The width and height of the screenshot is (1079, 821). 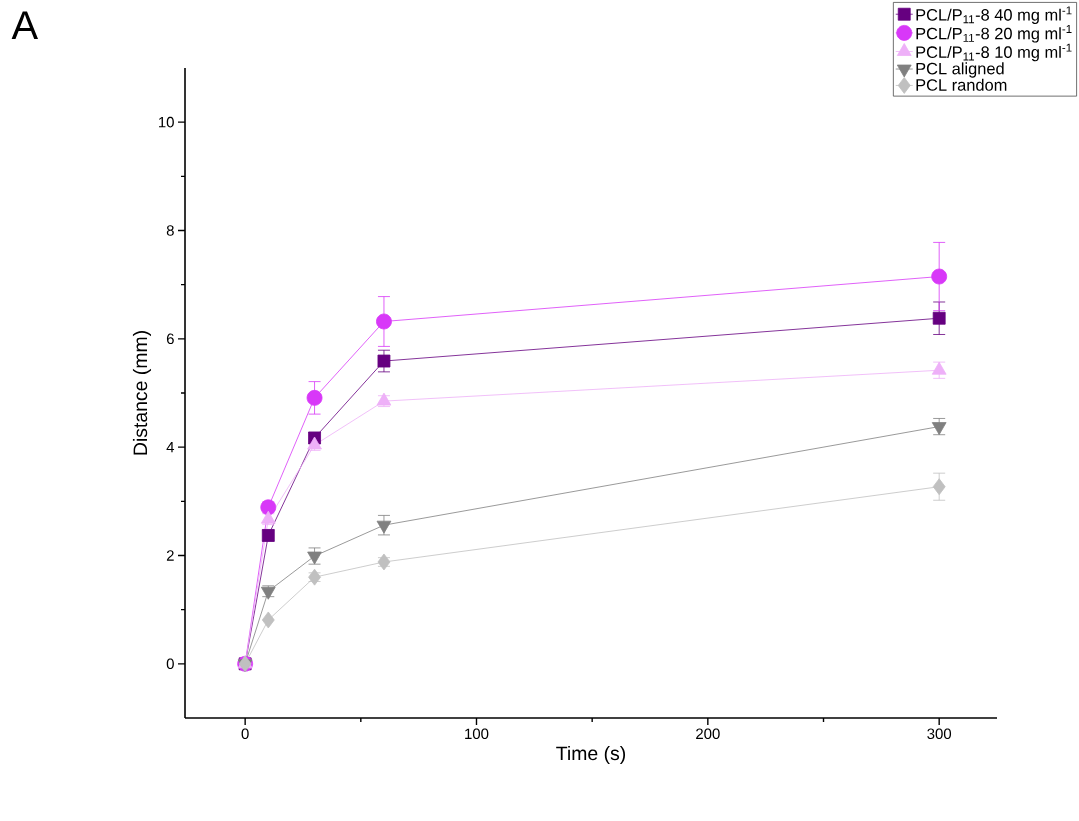 I want to click on x-tick-label: 300, so click(x=939, y=734).